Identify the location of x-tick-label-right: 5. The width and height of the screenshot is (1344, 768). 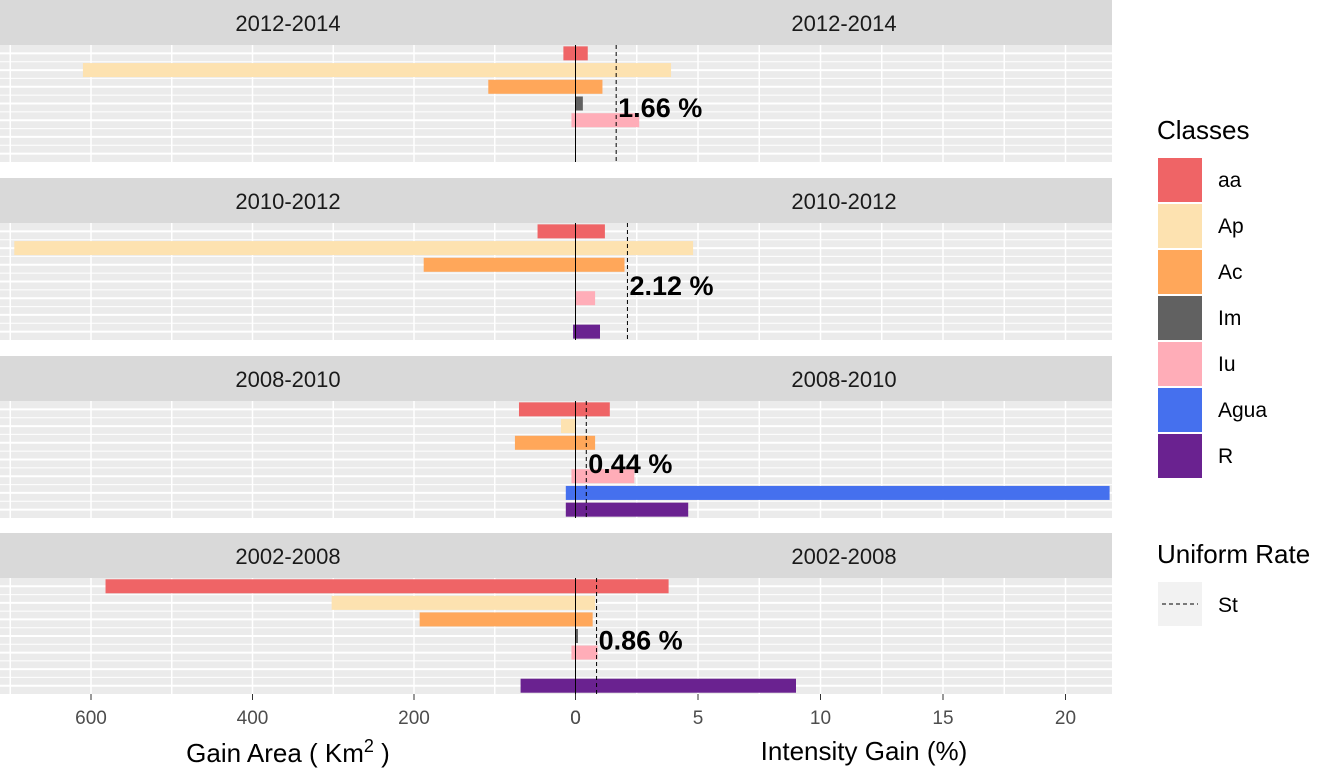
(698, 718).